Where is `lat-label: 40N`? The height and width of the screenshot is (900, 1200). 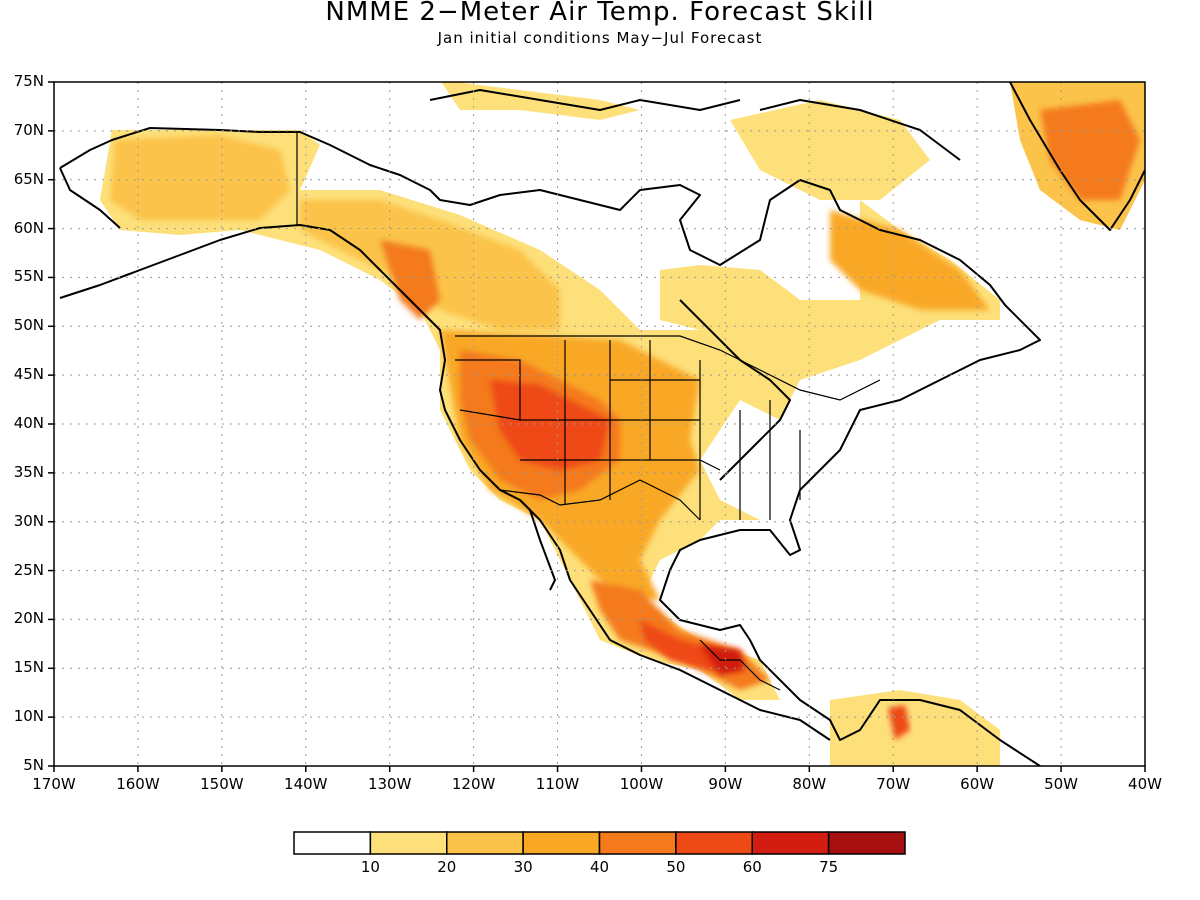
lat-label: 40N is located at coordinates (28, 423).